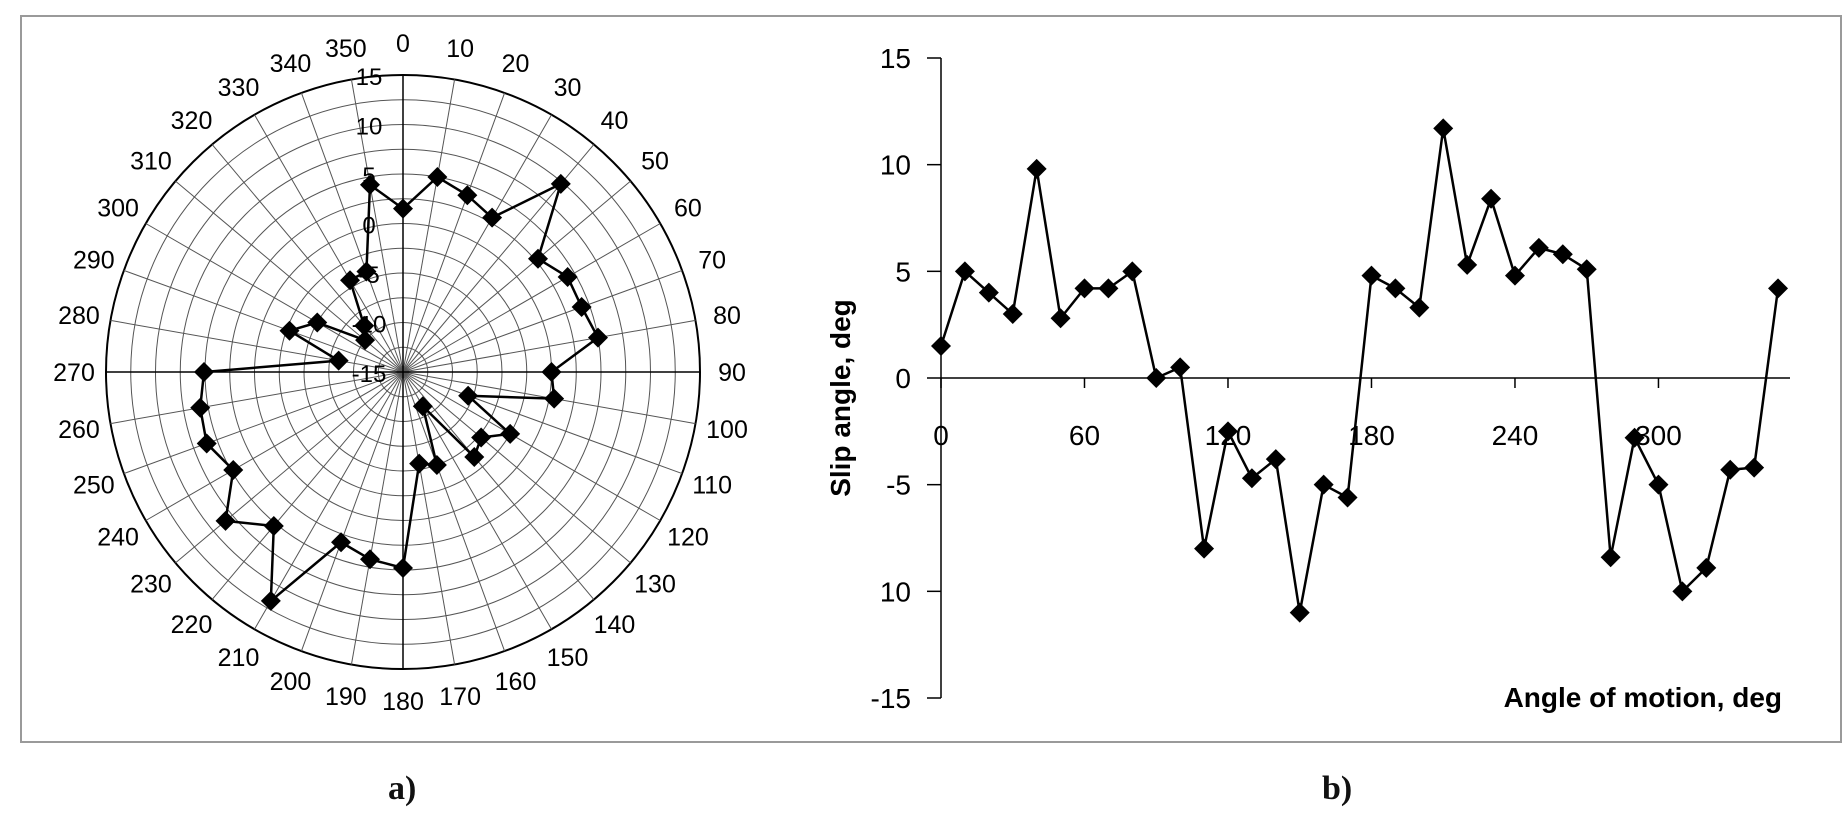 This screenshot has height=817, width=1844. What do you see at coordinates (688, 209) in the screenshot?
I see `polar-angle-tick-label: 60` at bounding box center [688, 209].